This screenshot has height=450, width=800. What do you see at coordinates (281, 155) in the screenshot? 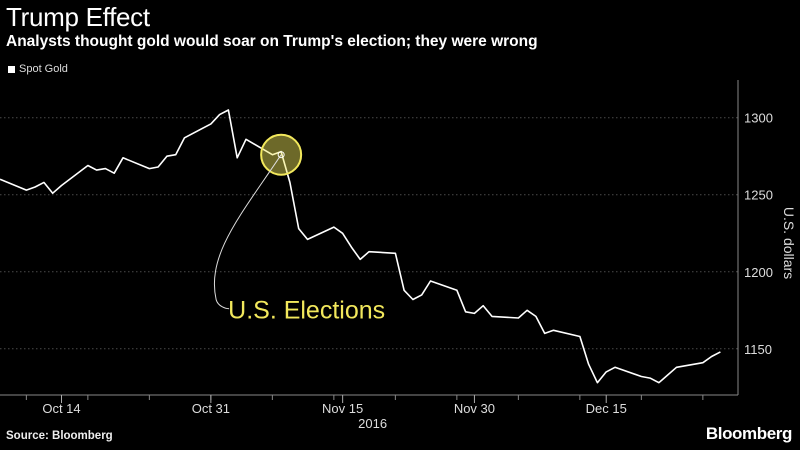
I see `annotation-point-marker` at bounding box center [281, 155].